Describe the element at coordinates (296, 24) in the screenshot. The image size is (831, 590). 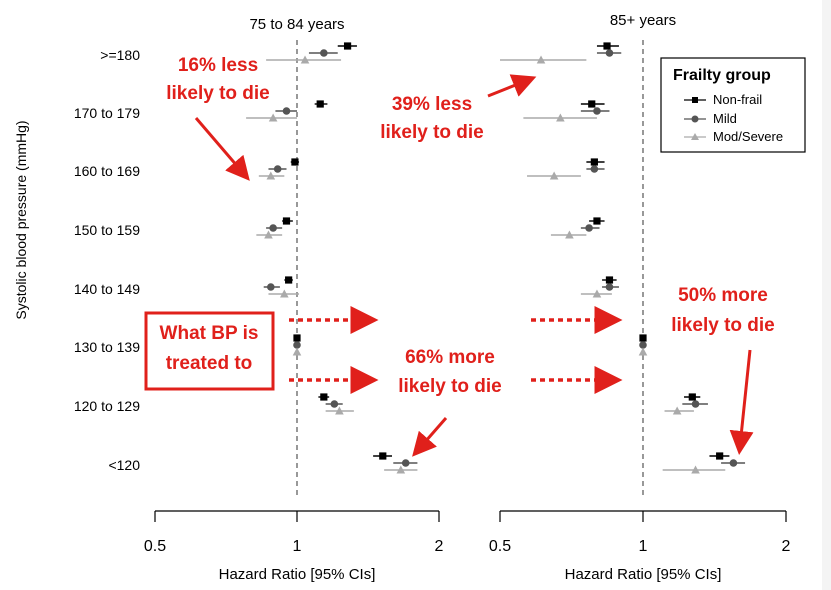
I see `left-panel-title: 75 to 84 years` at that location.